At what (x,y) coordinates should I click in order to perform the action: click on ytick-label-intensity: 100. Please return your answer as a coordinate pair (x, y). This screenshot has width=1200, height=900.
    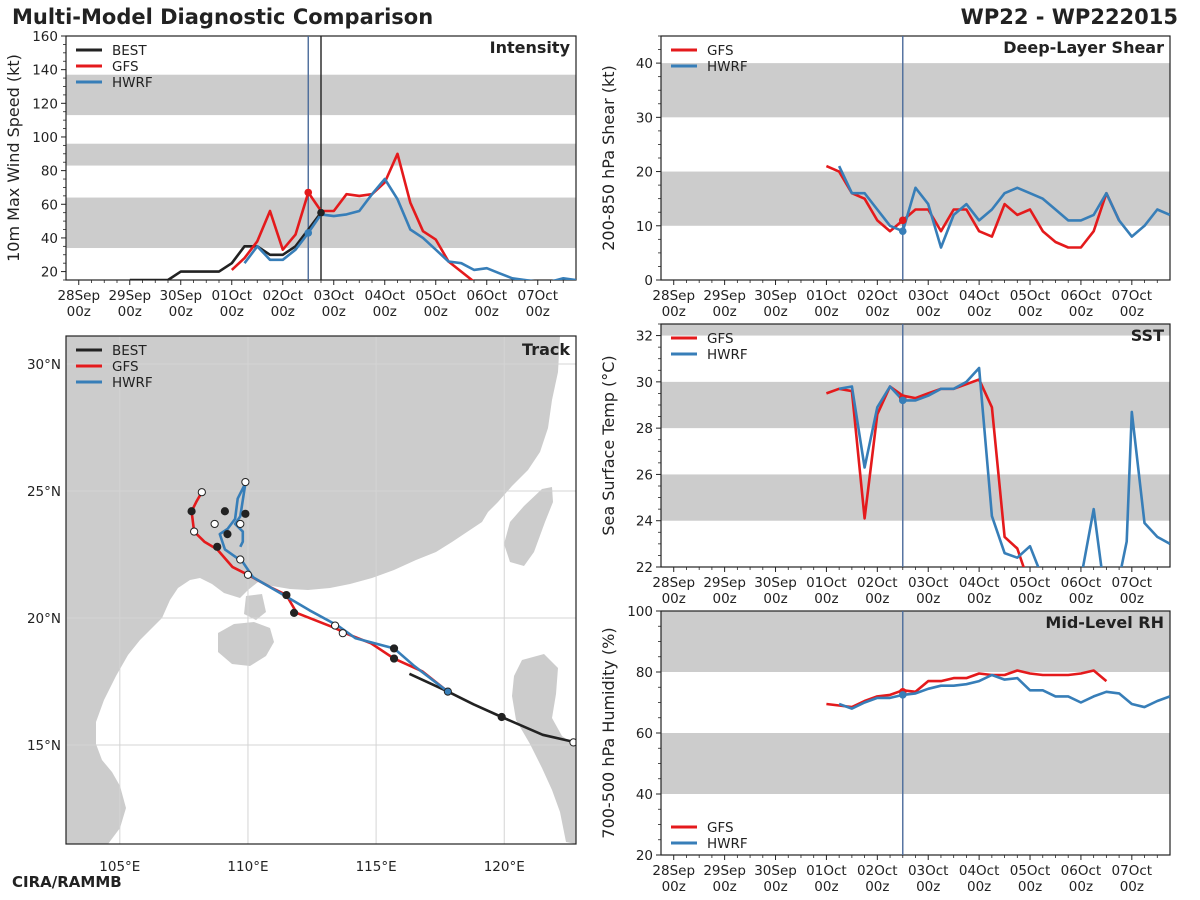
    Looking at the image, I should click on (45, 138).